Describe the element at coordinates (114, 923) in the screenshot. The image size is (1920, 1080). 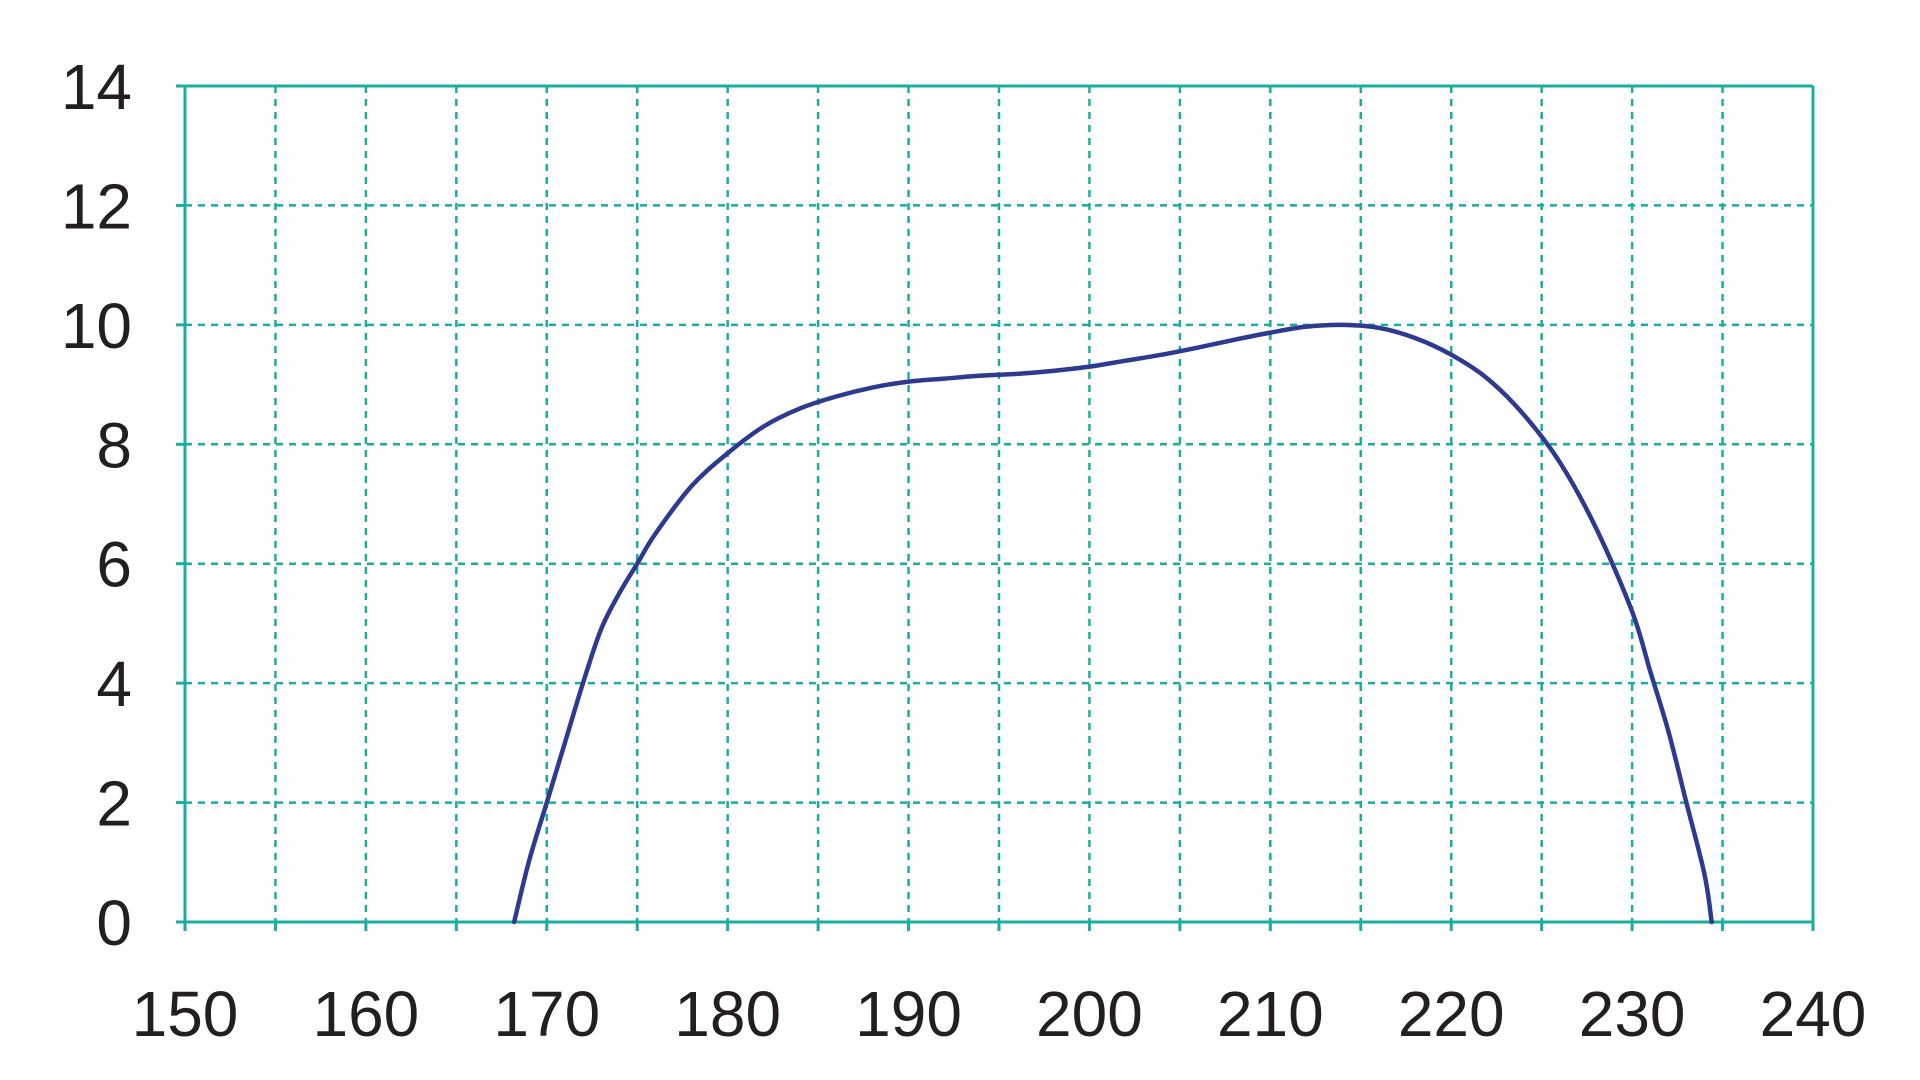
I see `y-tick-label: 0` at that location.